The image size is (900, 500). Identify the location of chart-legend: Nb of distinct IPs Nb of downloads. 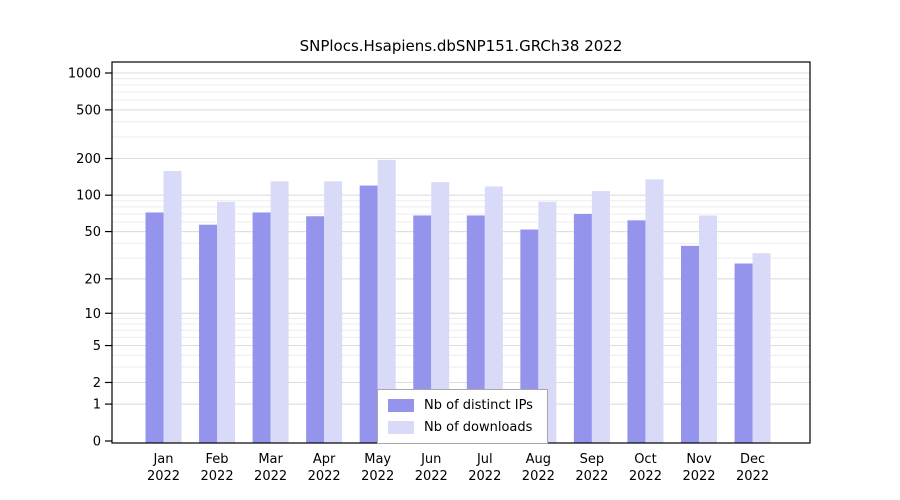
(462, 416).